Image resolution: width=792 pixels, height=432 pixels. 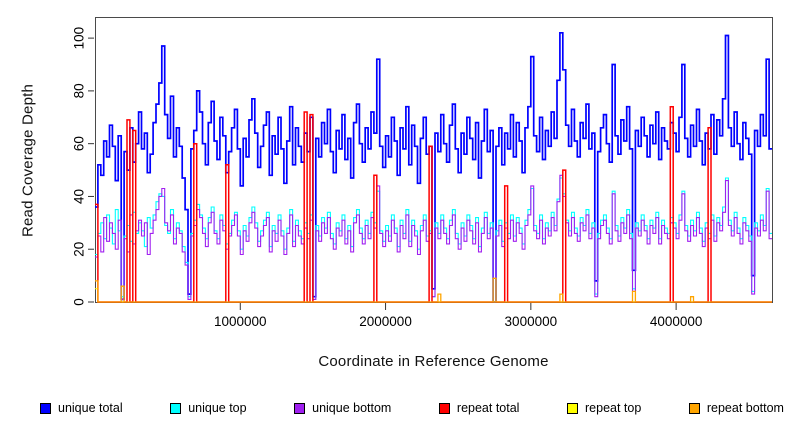 I want to click on legend-item-repeat-bottom: repeat bottom, so click(x=736, y=408).